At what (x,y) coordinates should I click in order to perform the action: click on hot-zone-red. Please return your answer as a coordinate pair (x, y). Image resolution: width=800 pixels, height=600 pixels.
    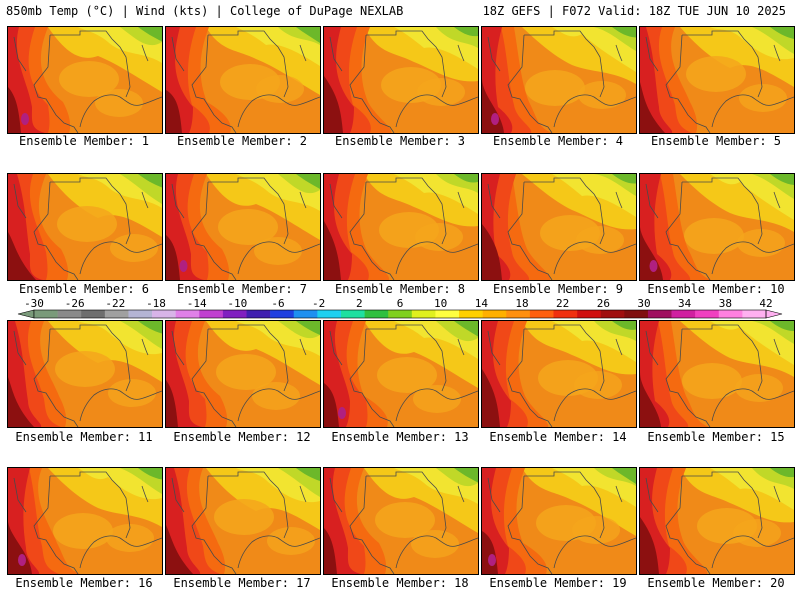
    Looking at the image, I should click on (25, 374).